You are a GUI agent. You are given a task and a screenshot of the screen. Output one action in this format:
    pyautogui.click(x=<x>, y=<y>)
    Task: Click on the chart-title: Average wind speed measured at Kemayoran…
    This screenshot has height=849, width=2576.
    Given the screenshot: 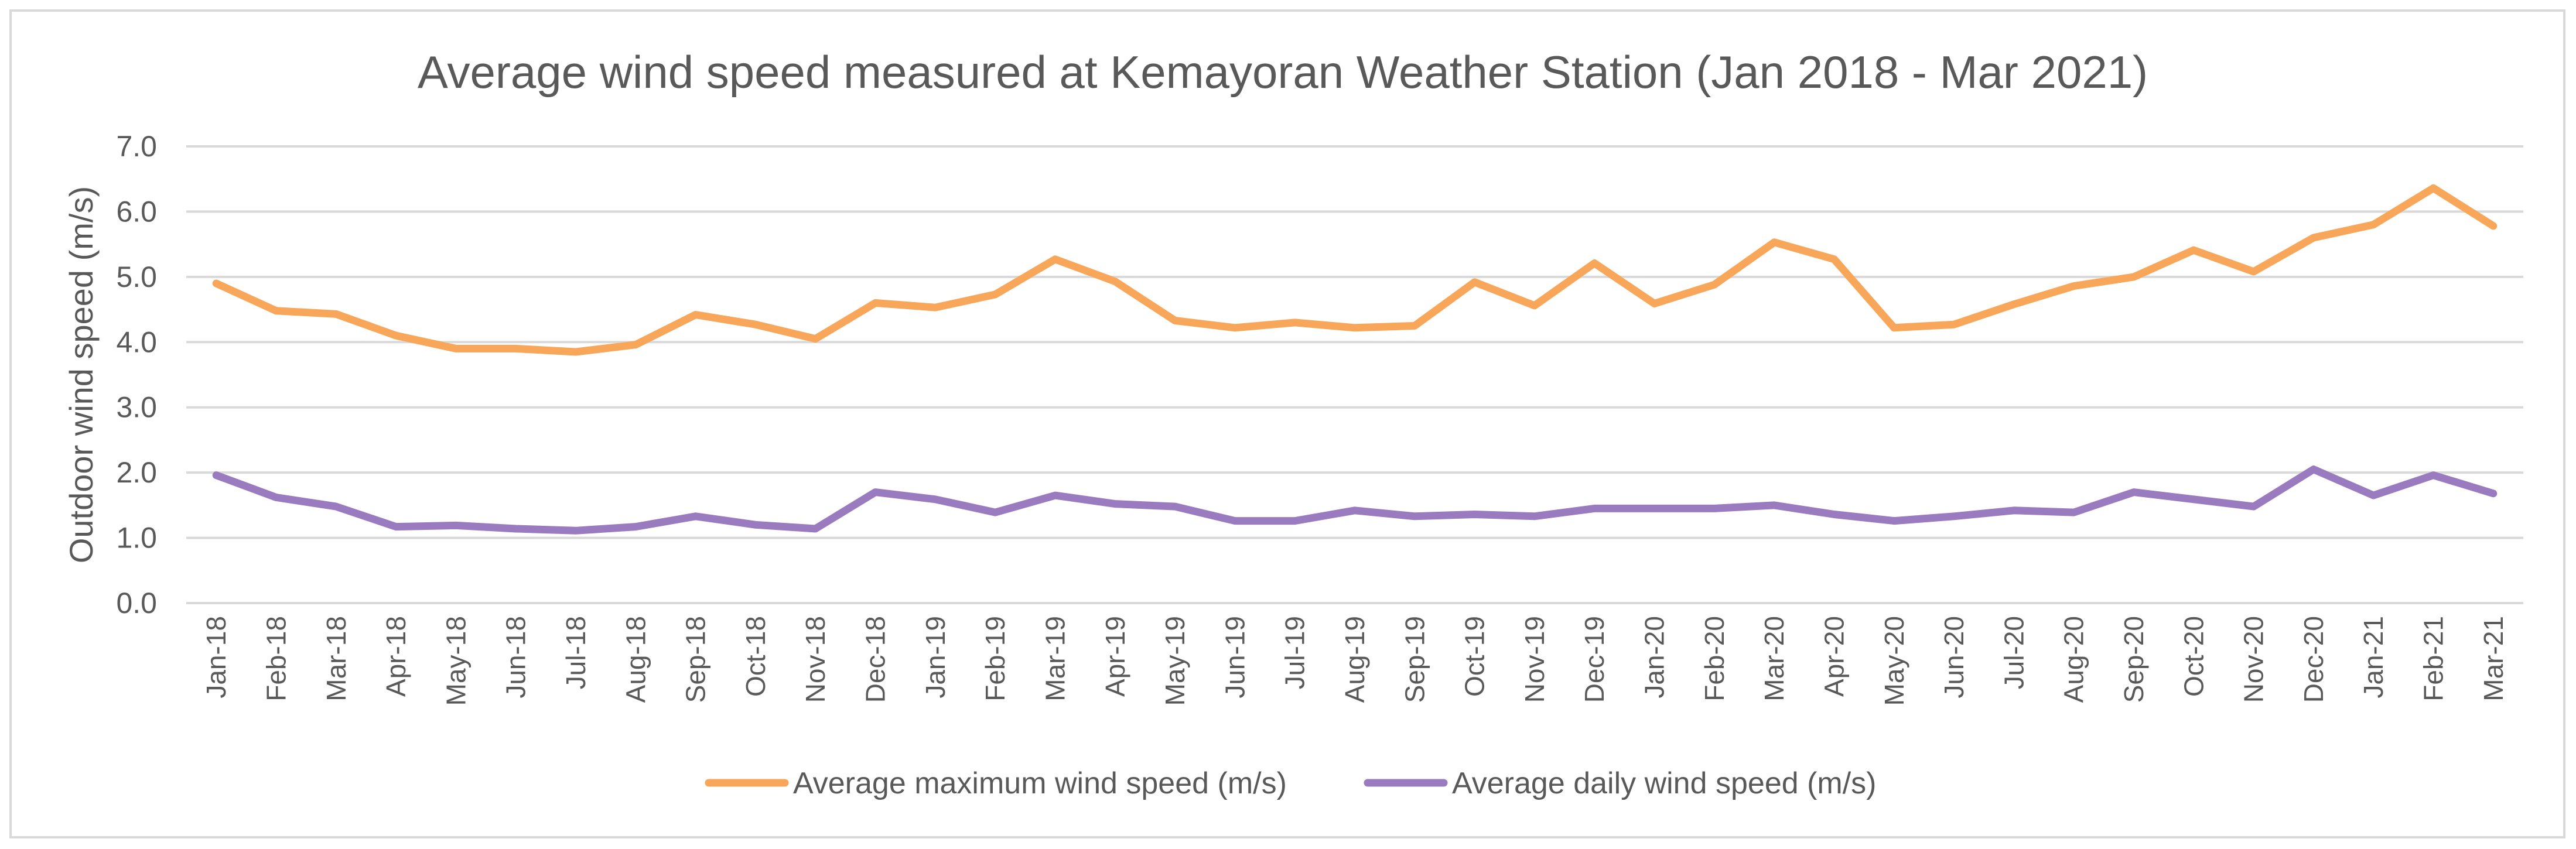 What is the action you would take?
    pyautogui.click(x=1283, y=72)
    